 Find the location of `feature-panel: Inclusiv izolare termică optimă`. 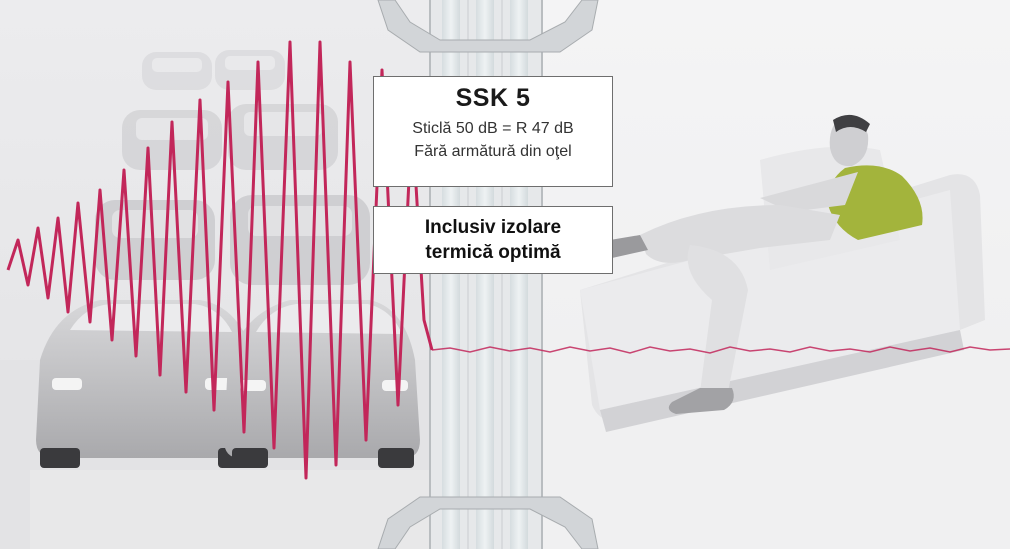

feature-panel: Inclusiv izolare termică optimă is located at coordinates (493, 240).